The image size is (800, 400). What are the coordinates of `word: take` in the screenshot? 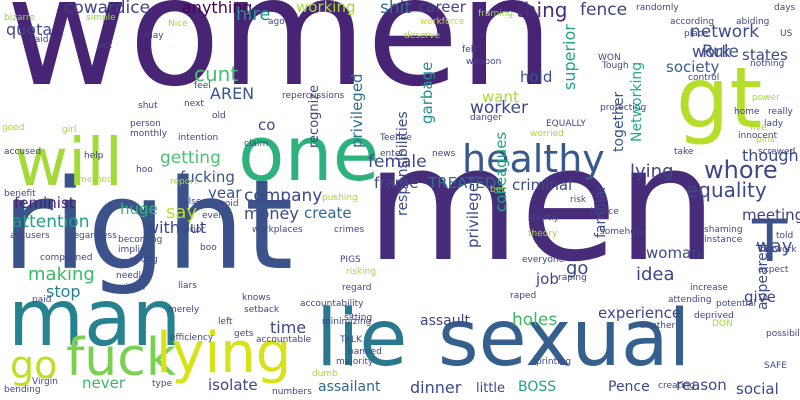 It's located at (684, 152).